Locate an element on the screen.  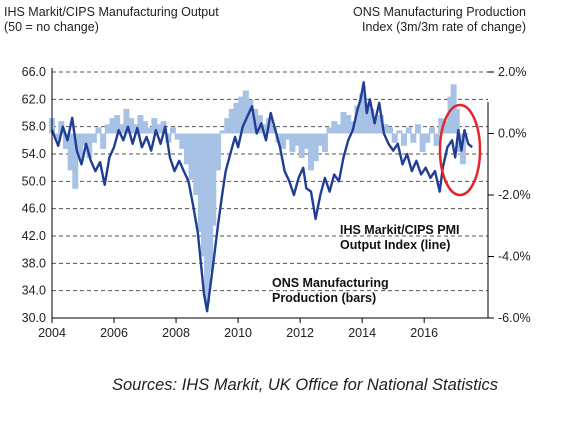
line-label-1: IHS Markit/CIPS PMI is located at coordinates (399, 230).